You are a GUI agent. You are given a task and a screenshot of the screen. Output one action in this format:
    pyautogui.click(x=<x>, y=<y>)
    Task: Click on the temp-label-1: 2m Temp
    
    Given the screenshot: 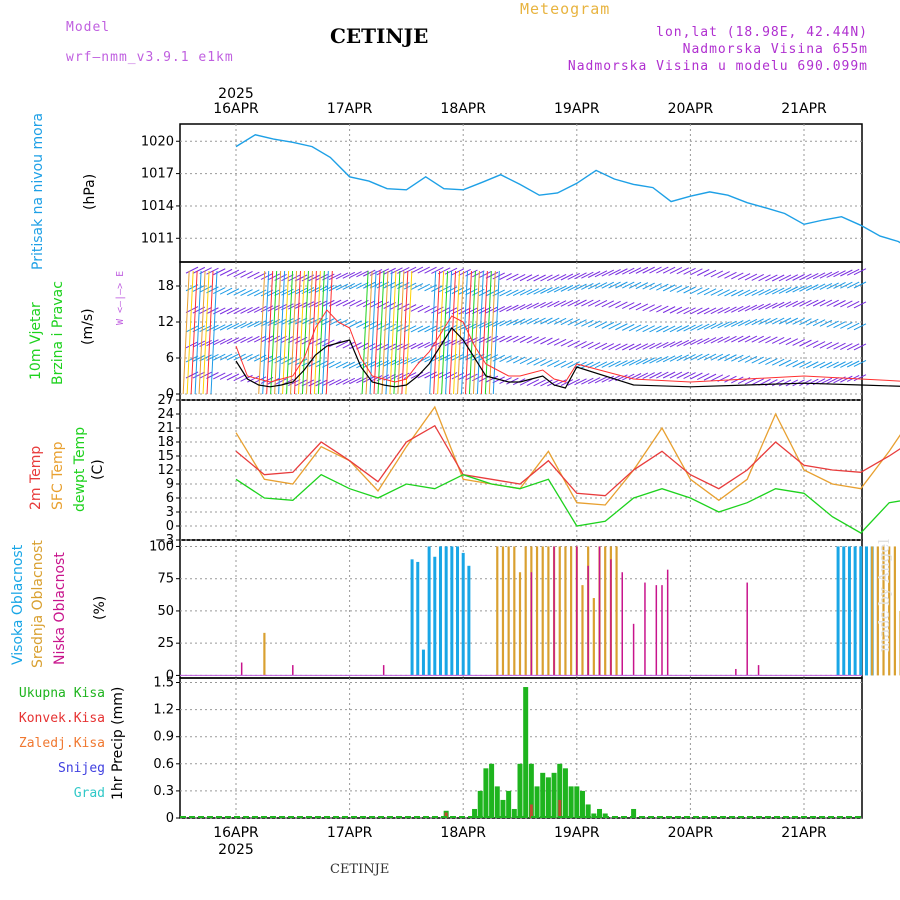 What is the action you would take?
    pyautogui.click(x=36, y=477)
    